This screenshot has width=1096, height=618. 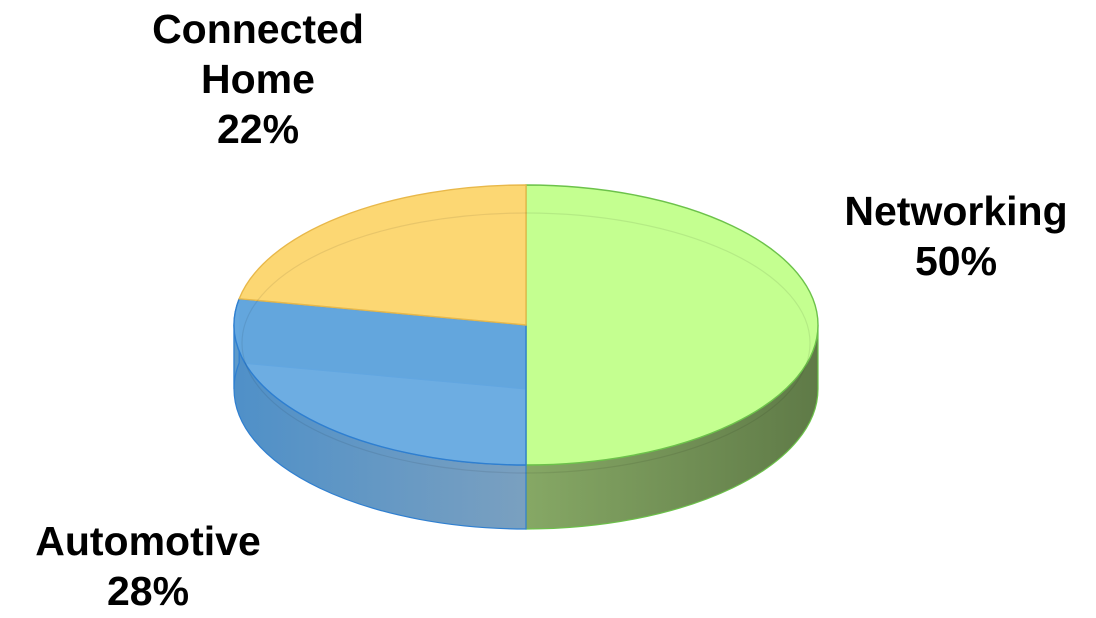 I want to click on slice-label-automotive: Automotive 28%, so click(x=148, y=566).